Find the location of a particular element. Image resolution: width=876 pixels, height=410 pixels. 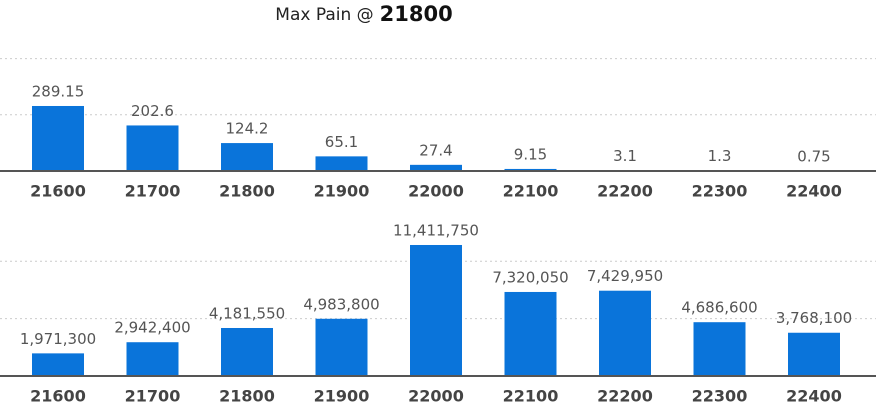

value-label: 7,320,050 is located at coordinates (530, 277).